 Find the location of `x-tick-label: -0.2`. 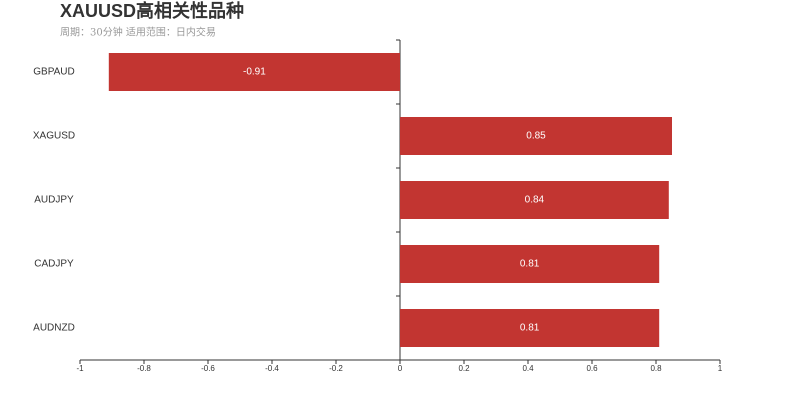

x-tick-label: -0.2 is located at coordinates (336, 368).